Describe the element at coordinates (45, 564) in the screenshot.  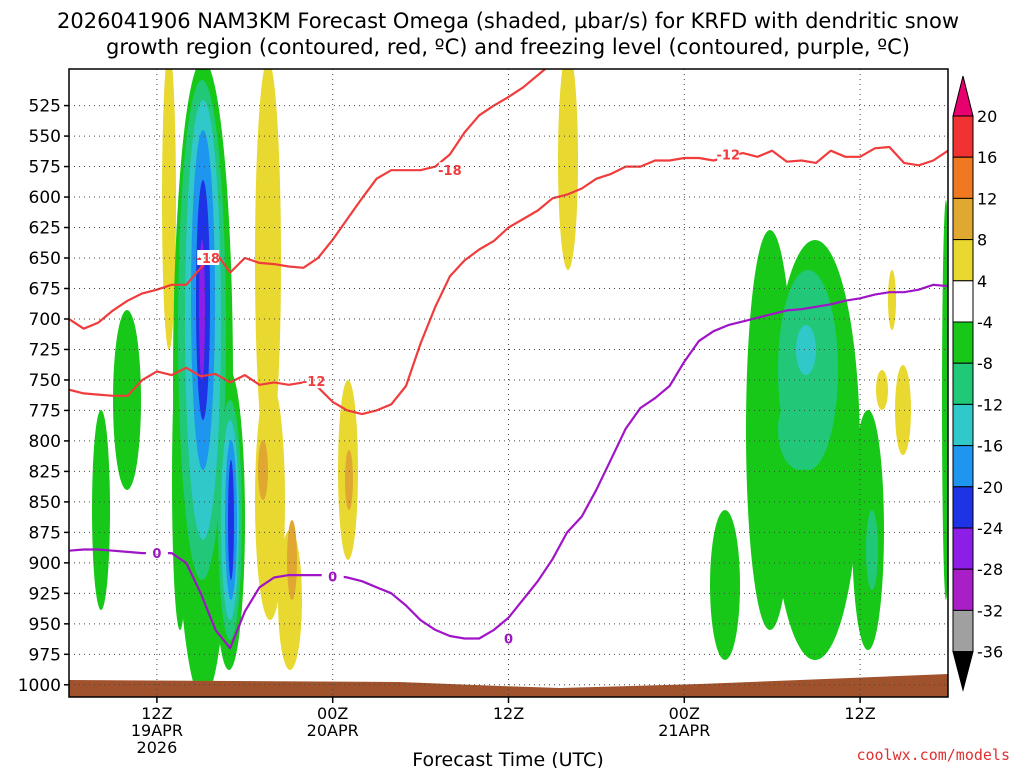
I see `y-tick-label: 900` at that location.